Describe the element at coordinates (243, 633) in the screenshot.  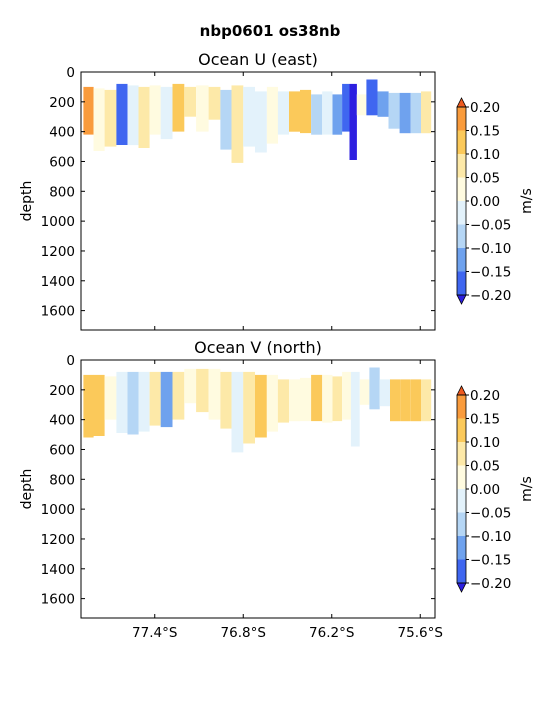
I see `x-tick-label: 76.8°S` at that location.